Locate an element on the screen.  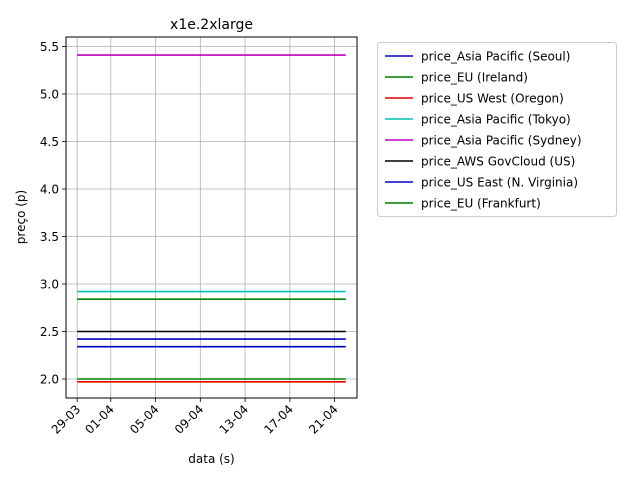
legend-label: price_Asia Pacific (Tokyo) is located at coordinates (496, 120).